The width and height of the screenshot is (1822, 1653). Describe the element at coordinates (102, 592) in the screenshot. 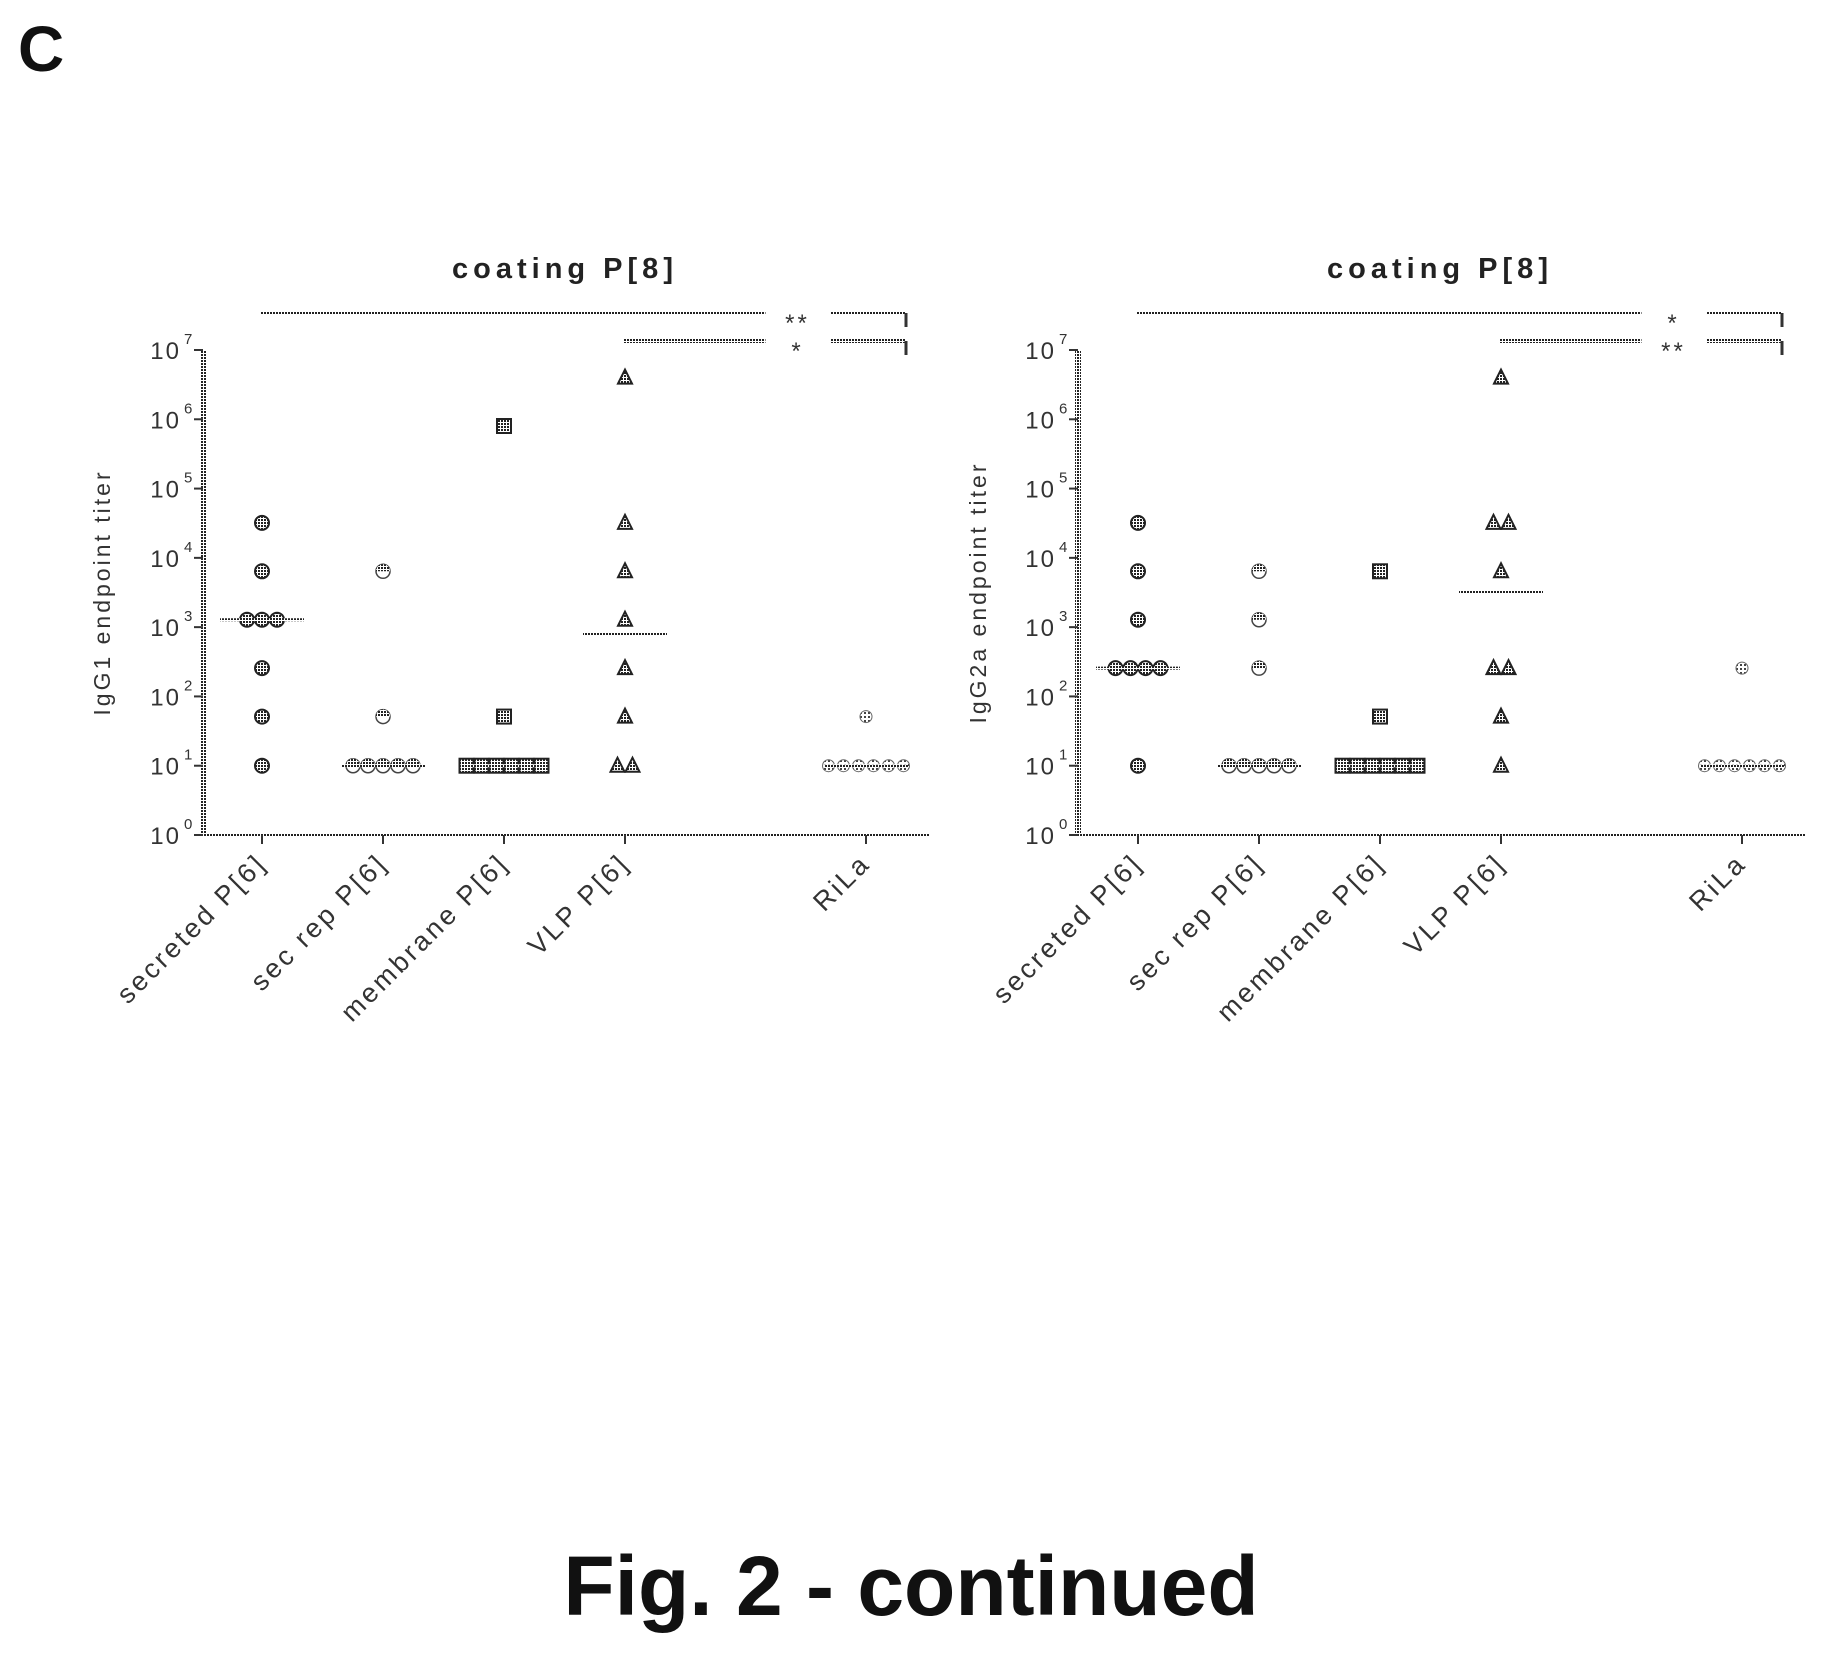

I see `y-axis-label: IgG1 endpoint titer` at that location.